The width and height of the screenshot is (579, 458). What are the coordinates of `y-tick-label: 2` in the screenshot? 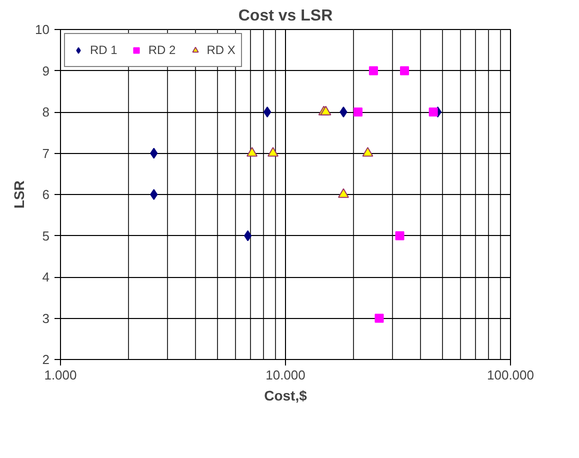 It's located at (46, 359).